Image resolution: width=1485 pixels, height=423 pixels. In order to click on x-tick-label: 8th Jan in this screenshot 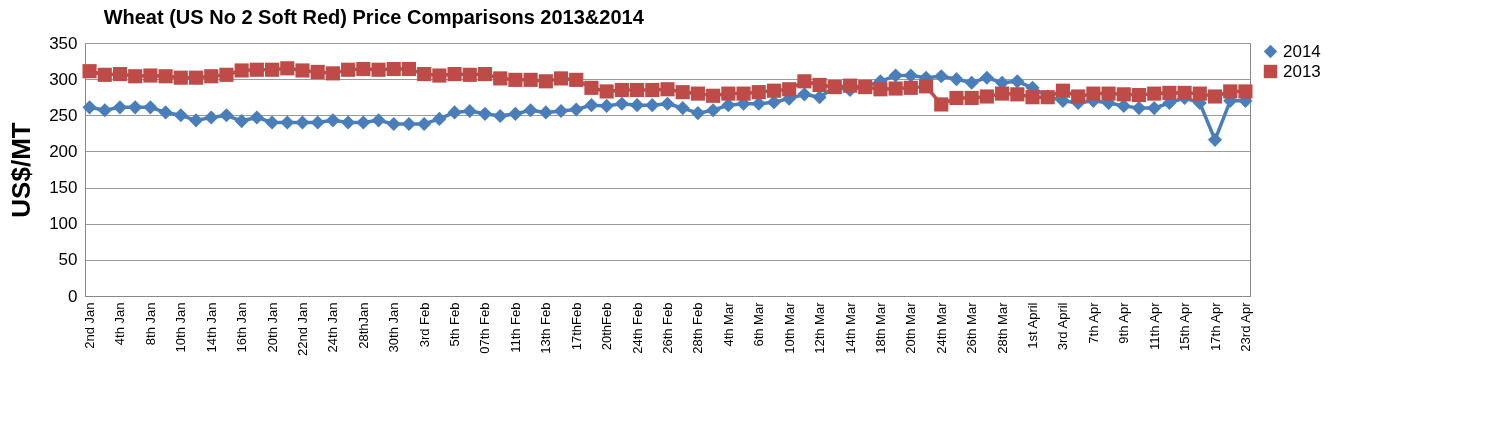, I will do `click(150, 324)`.